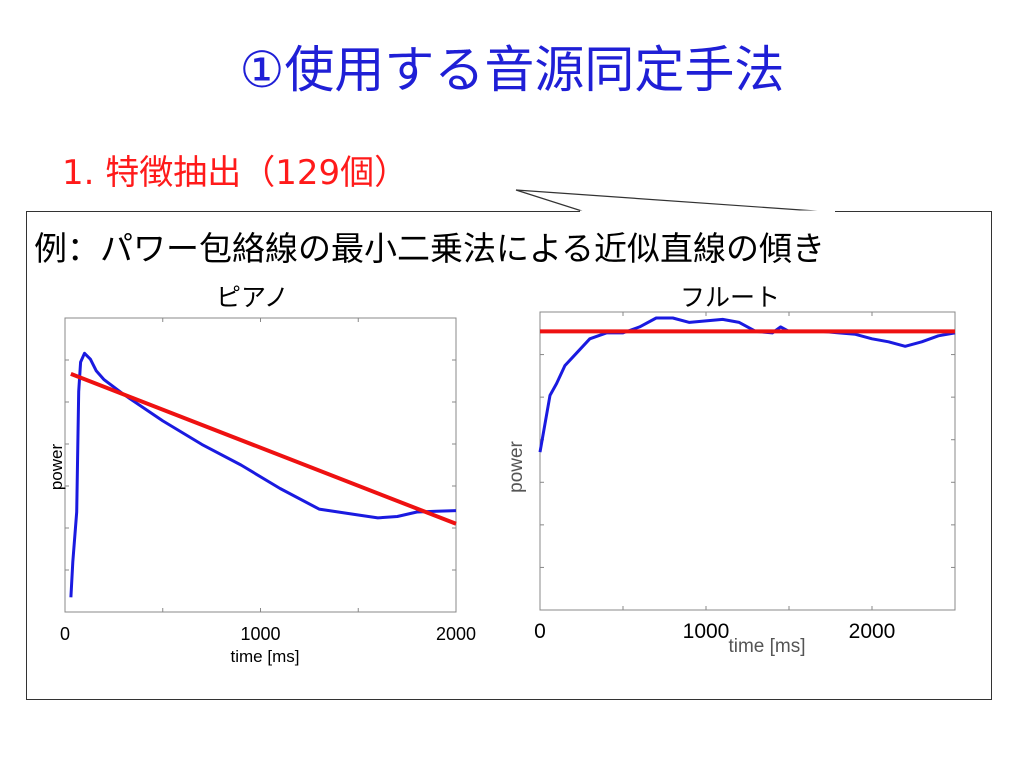  What do you see at coordinates (235, 173) in the screenshot?
I see `bullet-feature-extraction: 1. 特徴抽出（129個）` at bounding box center [235, 173].